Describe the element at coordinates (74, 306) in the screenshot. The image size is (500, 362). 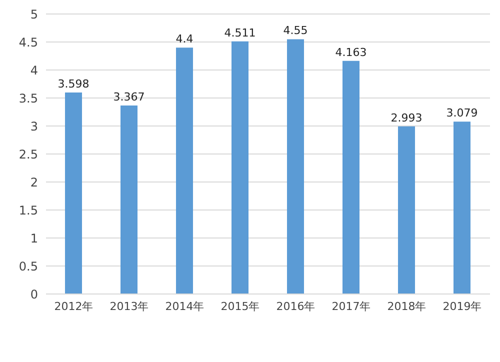
I see `x-tick-label: 2012年` at that location.